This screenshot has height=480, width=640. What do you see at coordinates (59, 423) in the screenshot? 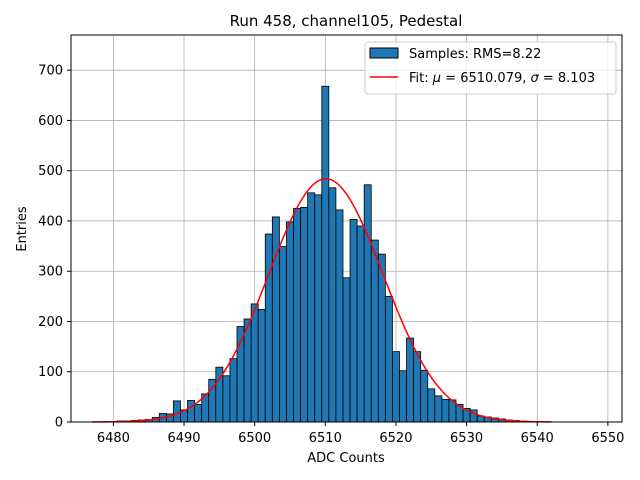
I see `y-tick-label: 0` at bounding box center [59, 423].